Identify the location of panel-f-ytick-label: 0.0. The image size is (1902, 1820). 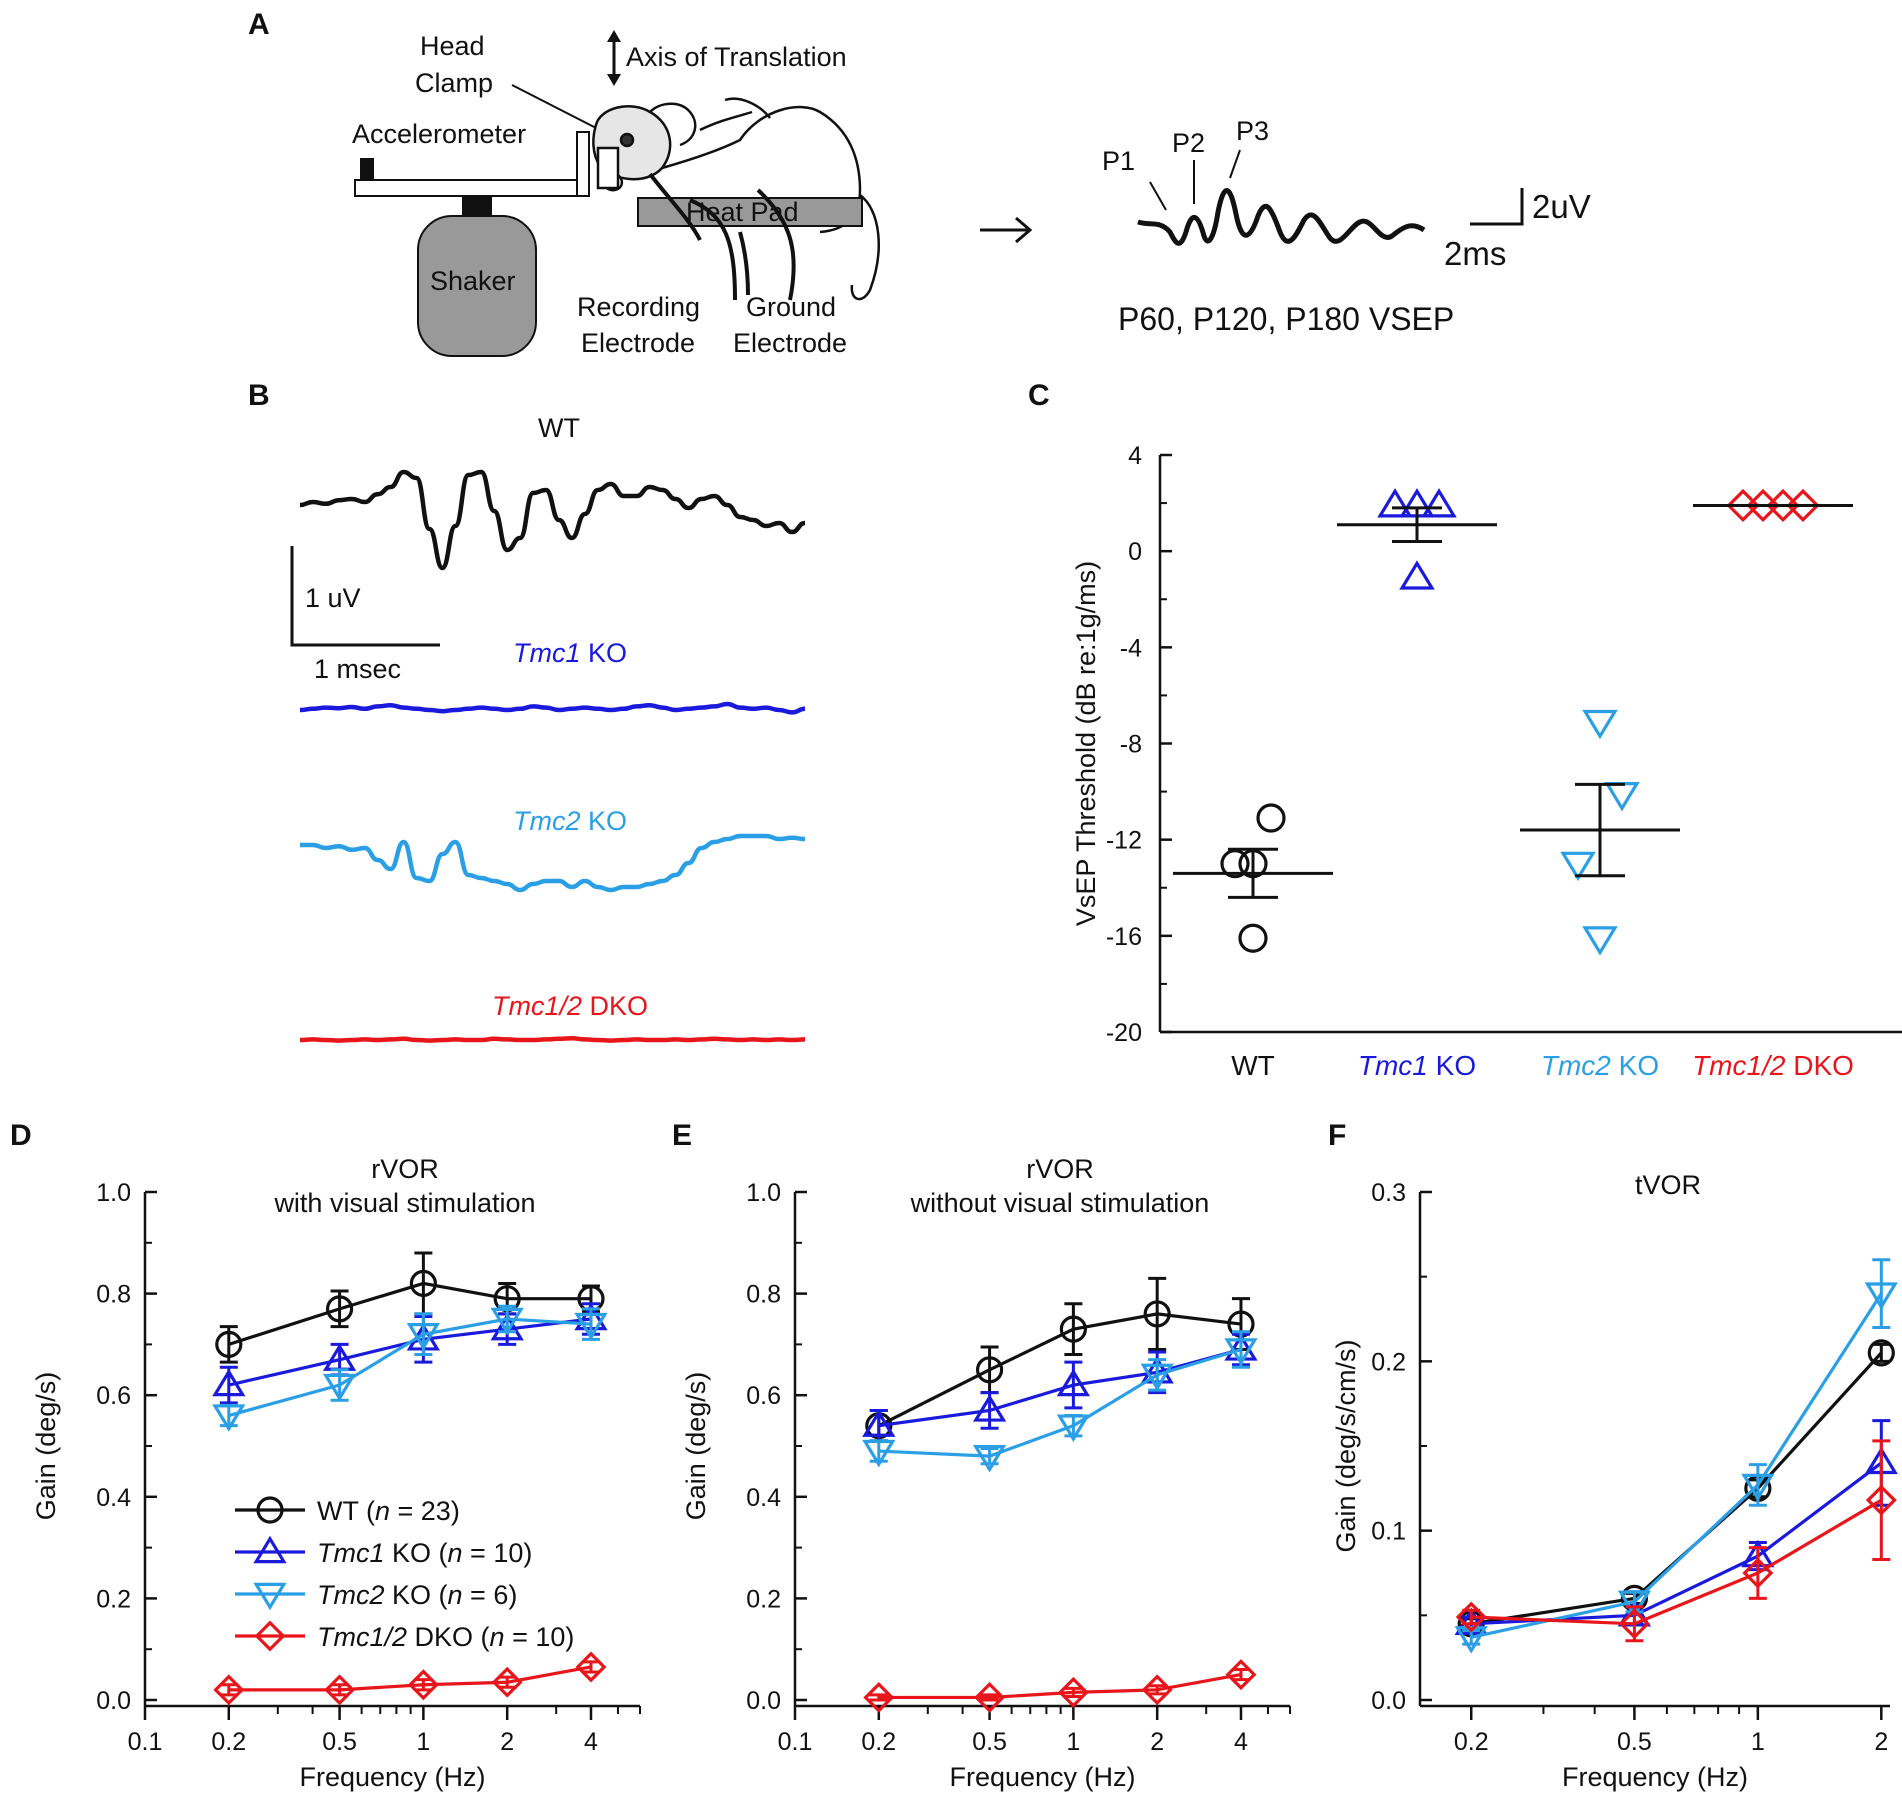
(1388, 1701).